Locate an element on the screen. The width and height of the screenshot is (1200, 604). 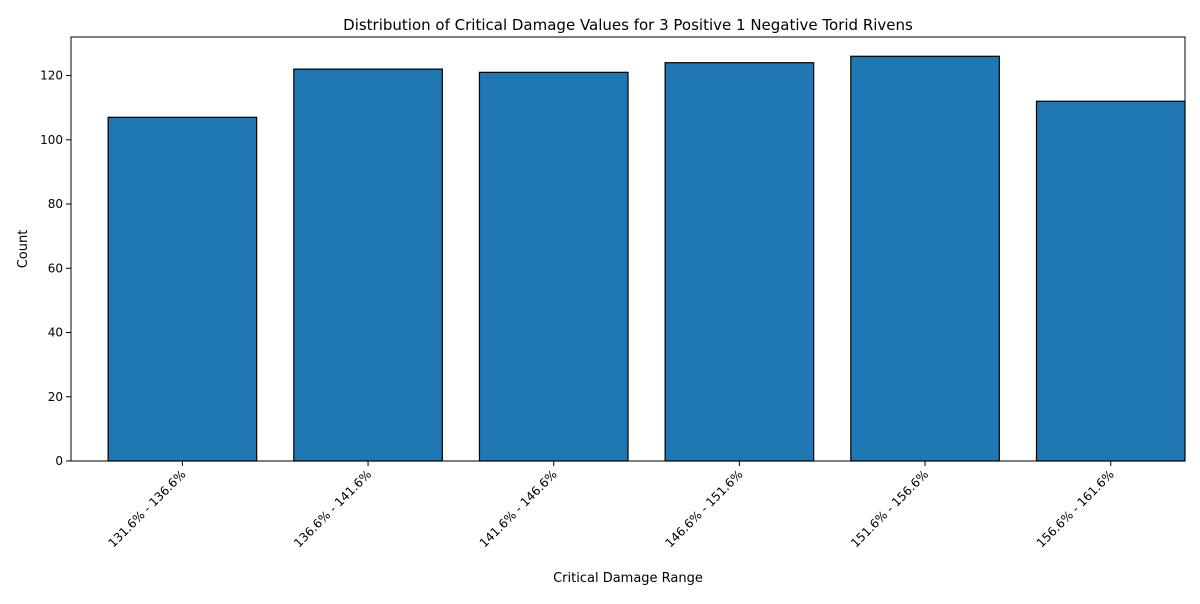
y-tick-label: 60 is located at coordinates (55, 268).